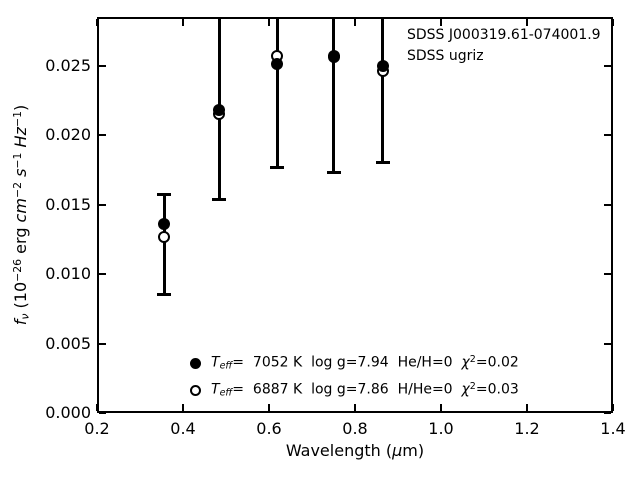 Image resolution: width=640 pixels, height=480 pixels. I want to click on y-tick-label: 0.010, so click(68, 274).